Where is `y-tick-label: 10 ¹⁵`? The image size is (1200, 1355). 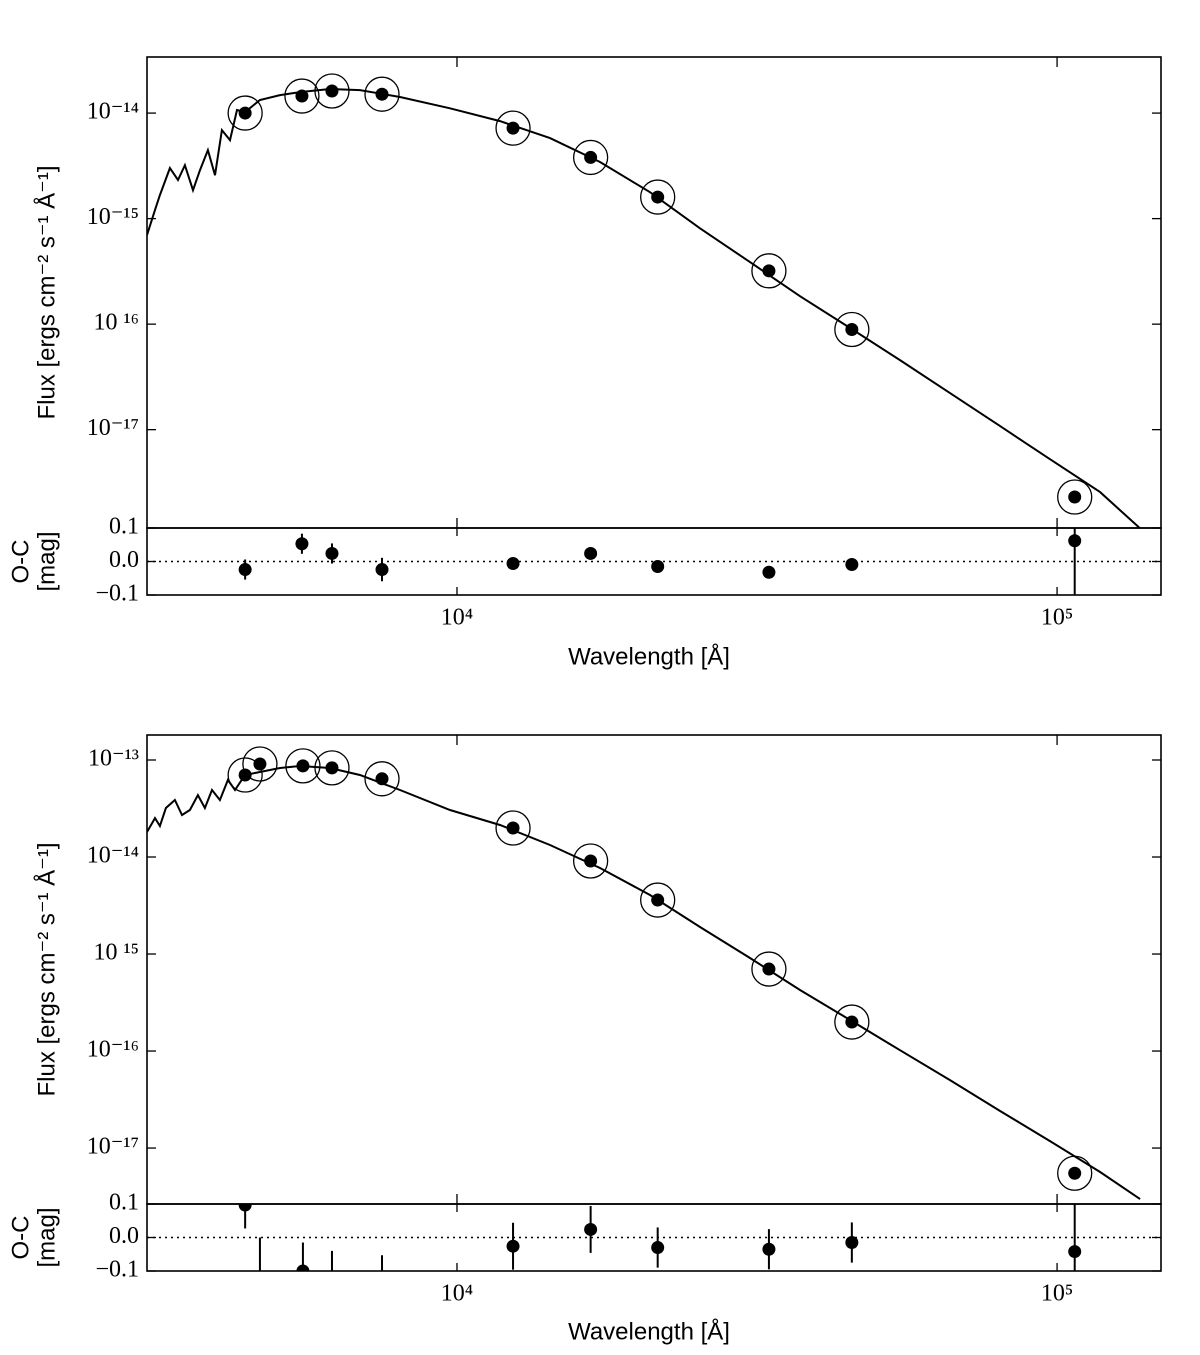 y-tick-label: 10 ¹⁵ is located at coordinates (116, 953).